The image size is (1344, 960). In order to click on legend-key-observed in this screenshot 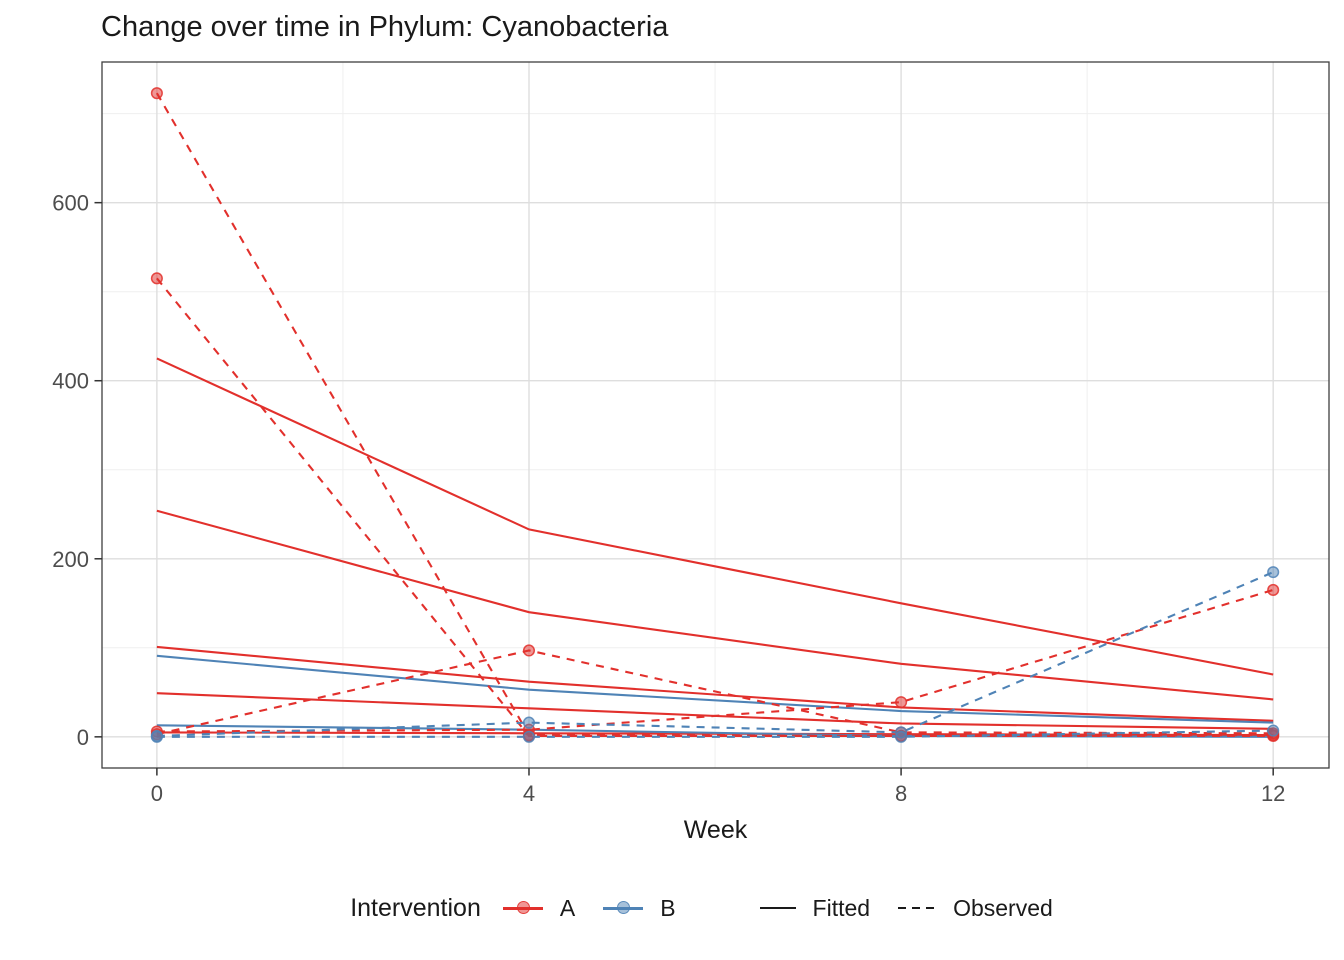, I will do `click(917, 908)`.